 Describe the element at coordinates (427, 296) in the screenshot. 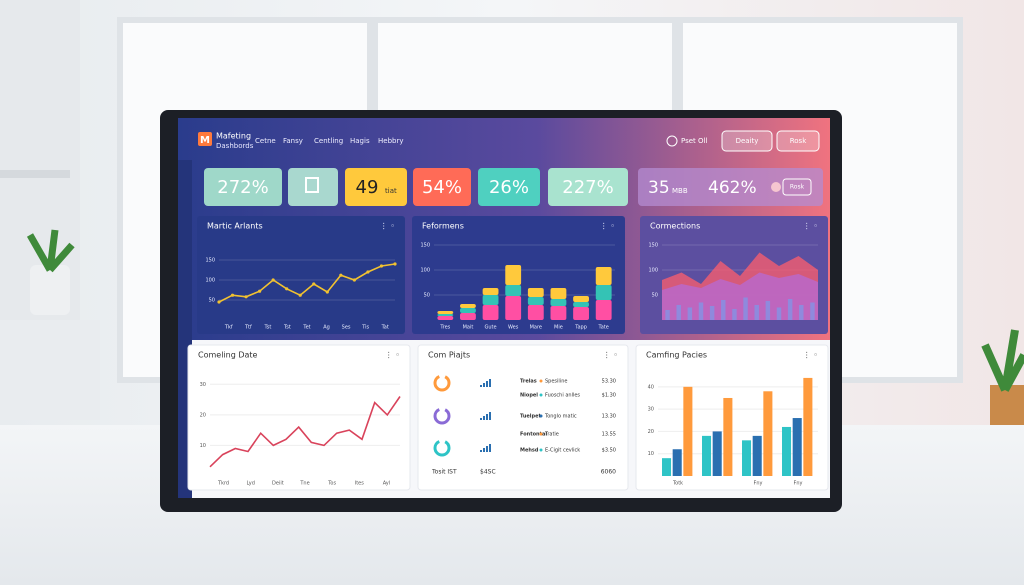

I see `y-tick-label: 50` at that location.